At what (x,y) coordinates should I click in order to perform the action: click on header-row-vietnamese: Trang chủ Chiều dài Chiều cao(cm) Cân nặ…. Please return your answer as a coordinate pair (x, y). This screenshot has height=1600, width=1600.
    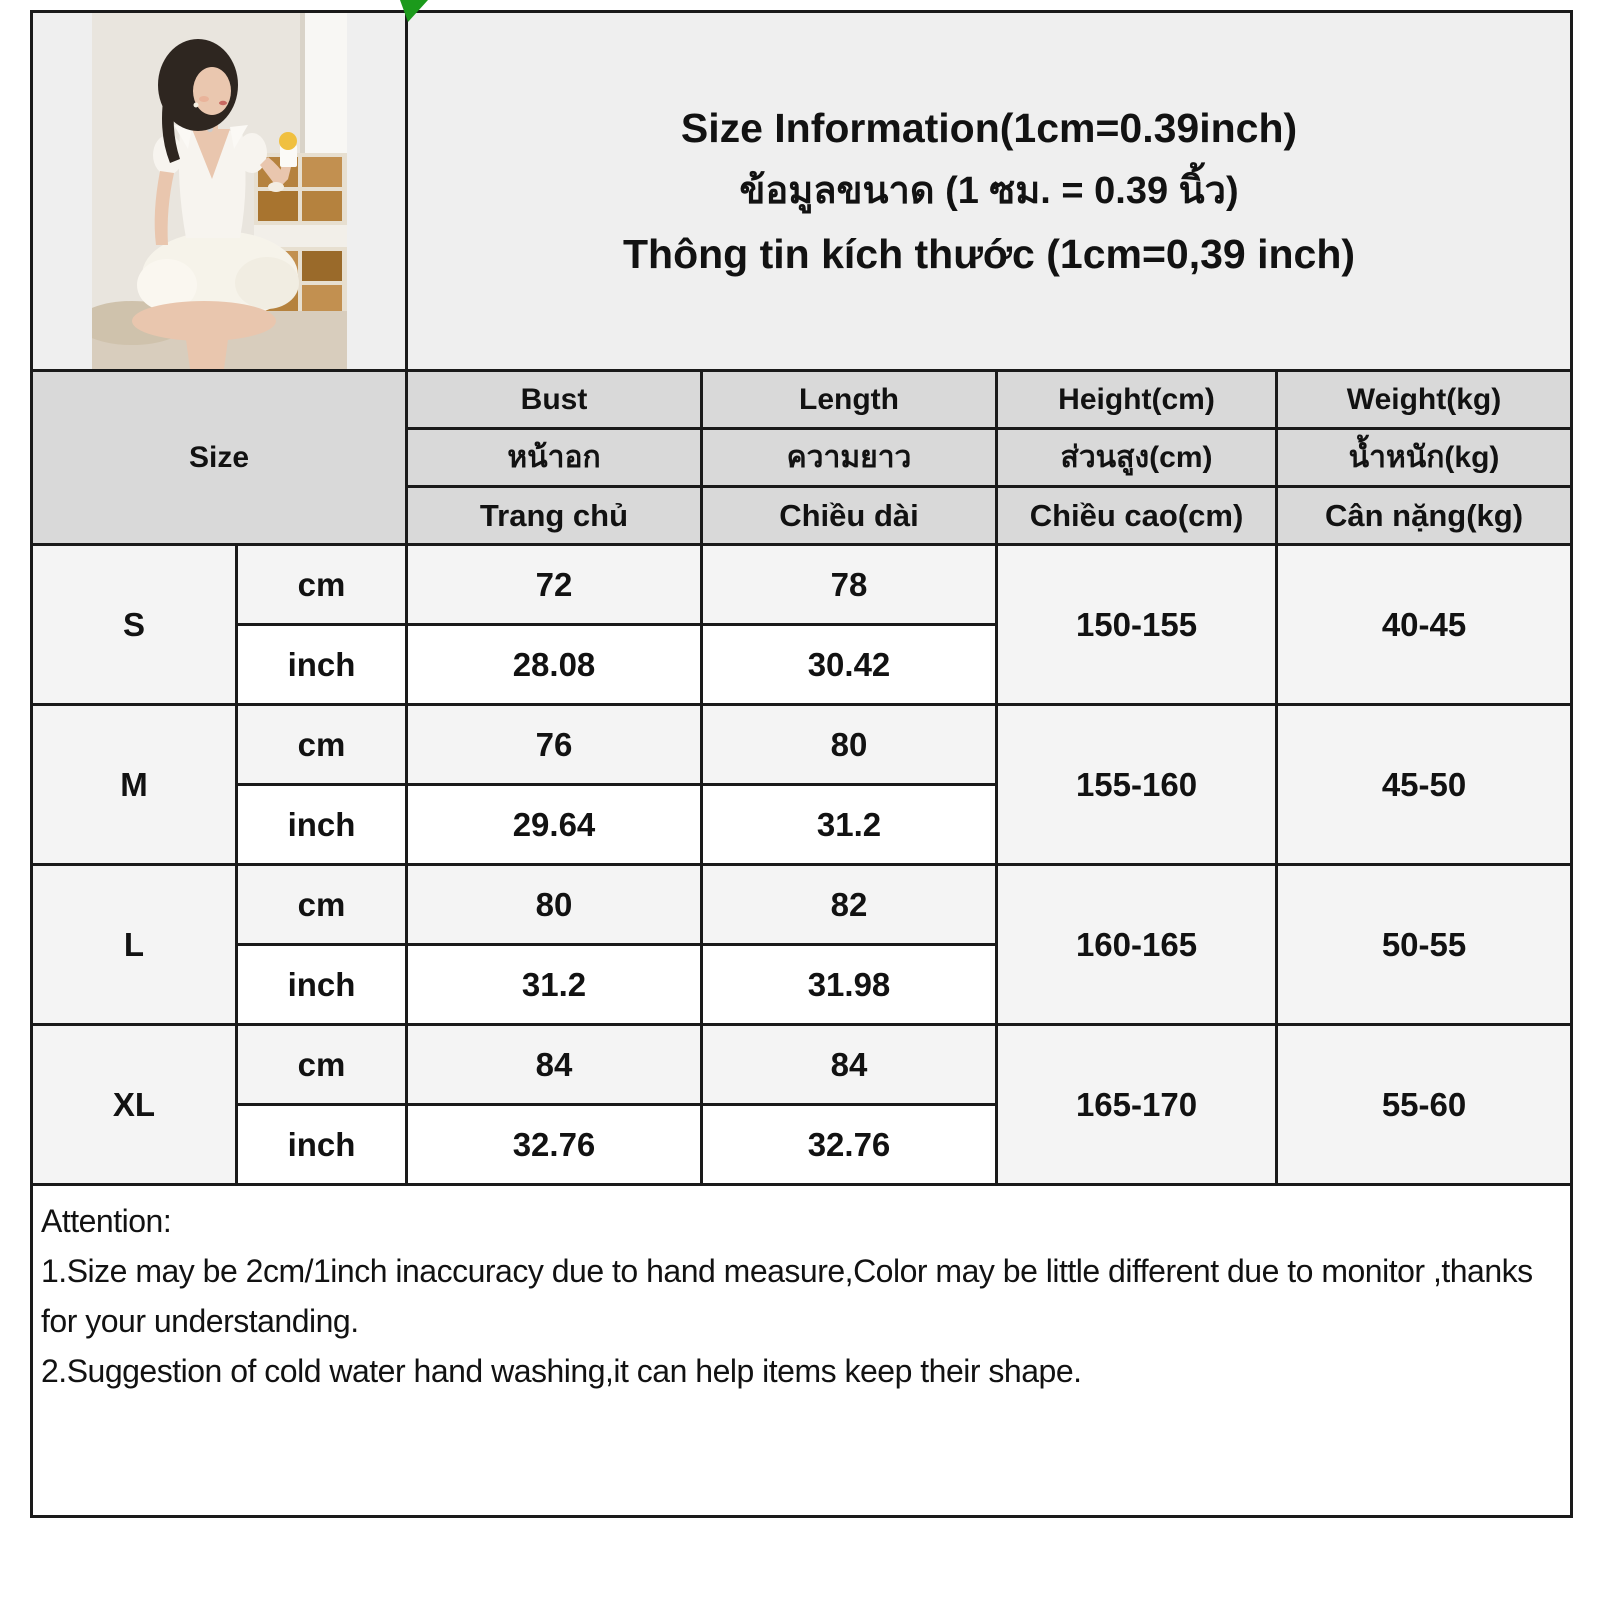
    Looking at the image, I should click on (803, 515).